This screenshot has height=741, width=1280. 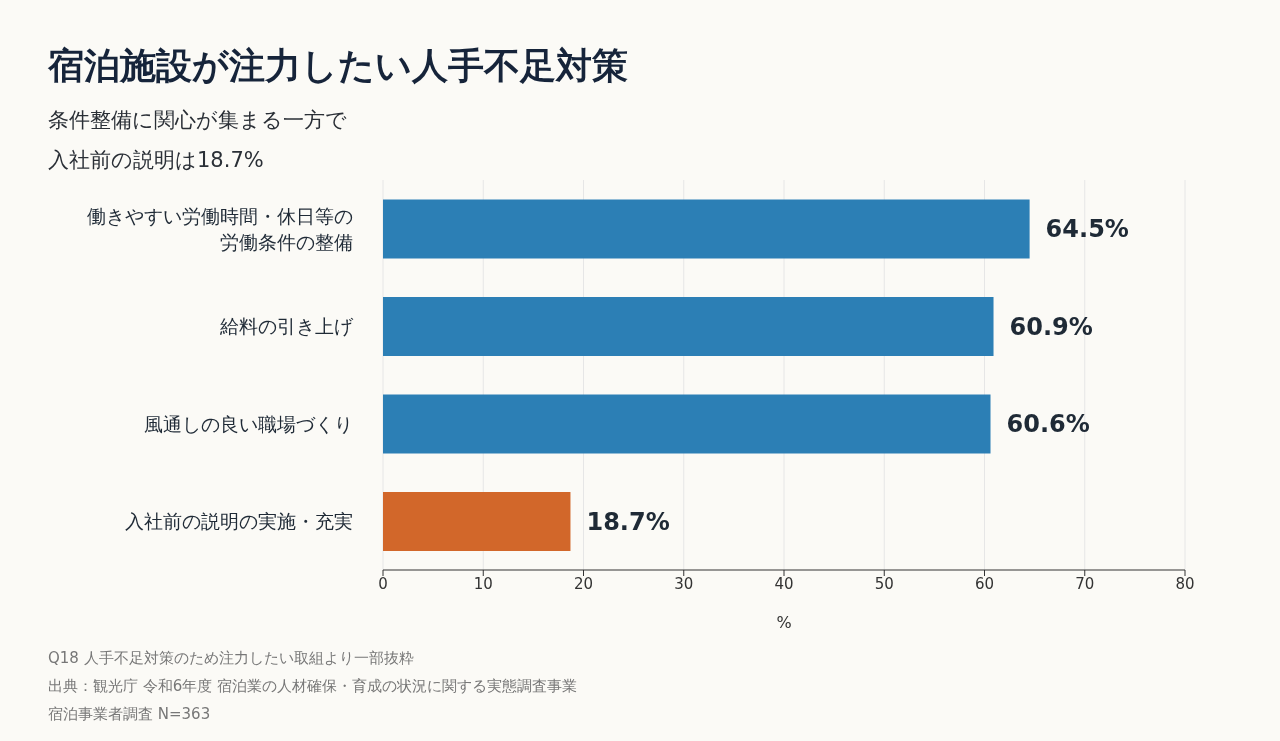 What do you see at coordinates (1048, 424) in the screenshot?
I see `data-label: 60.6%` at bounding box center [1048, 424].